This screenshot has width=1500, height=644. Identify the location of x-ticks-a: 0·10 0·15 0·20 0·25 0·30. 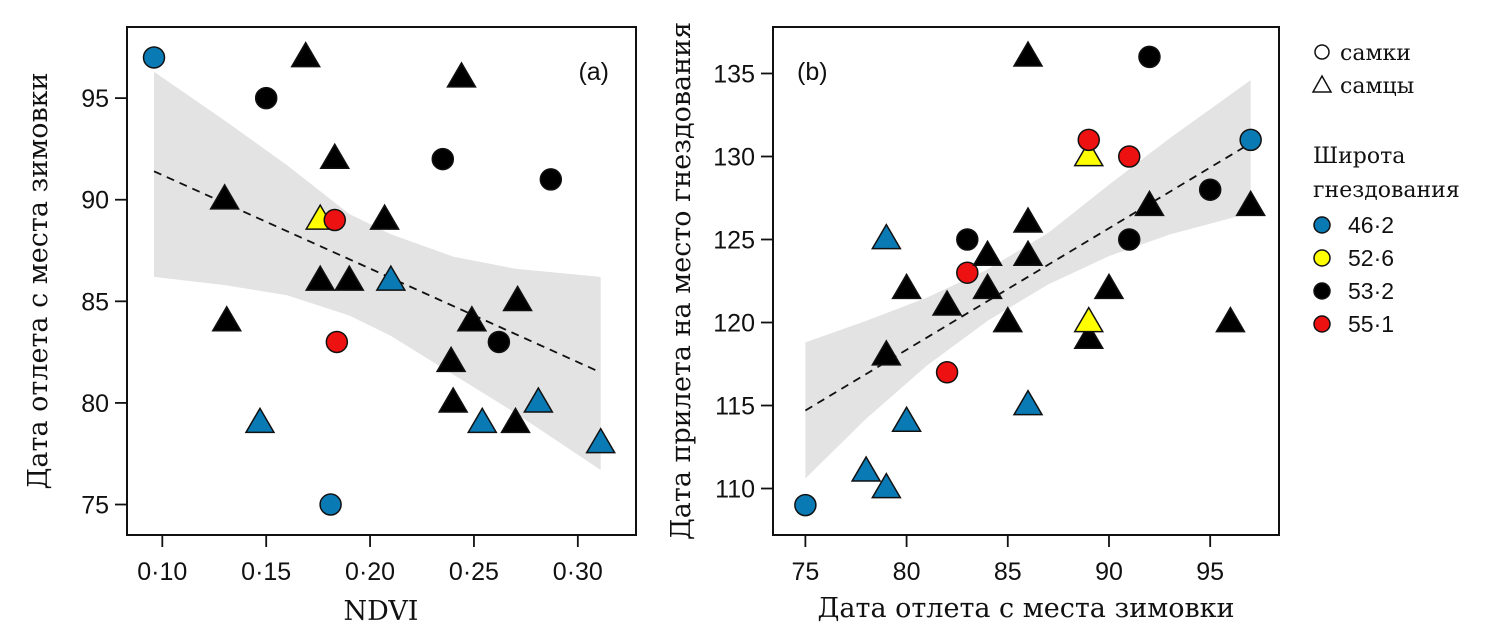
(370, 560).